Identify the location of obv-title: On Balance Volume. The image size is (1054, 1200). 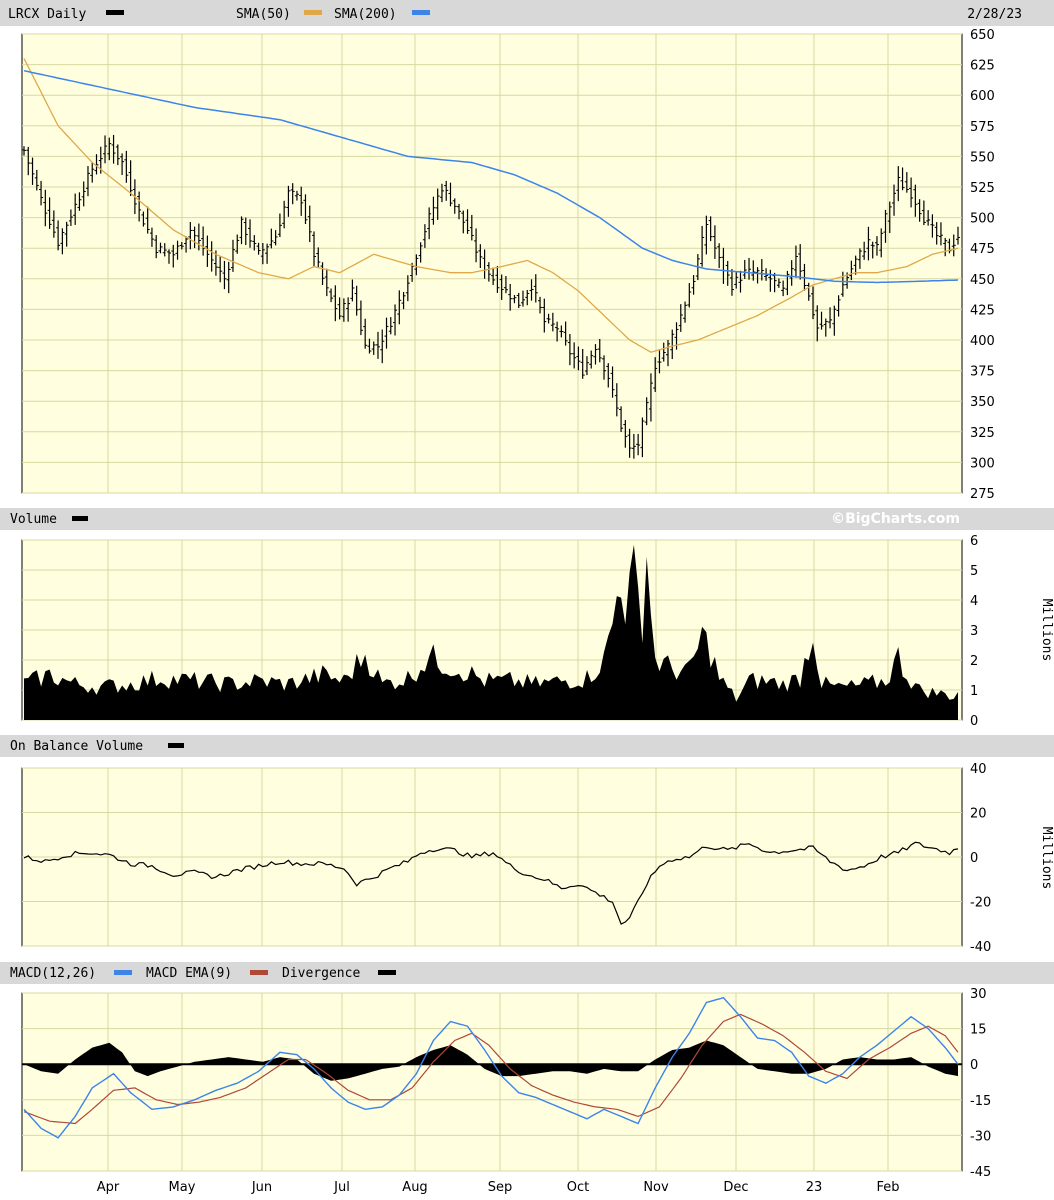
(76, 746).